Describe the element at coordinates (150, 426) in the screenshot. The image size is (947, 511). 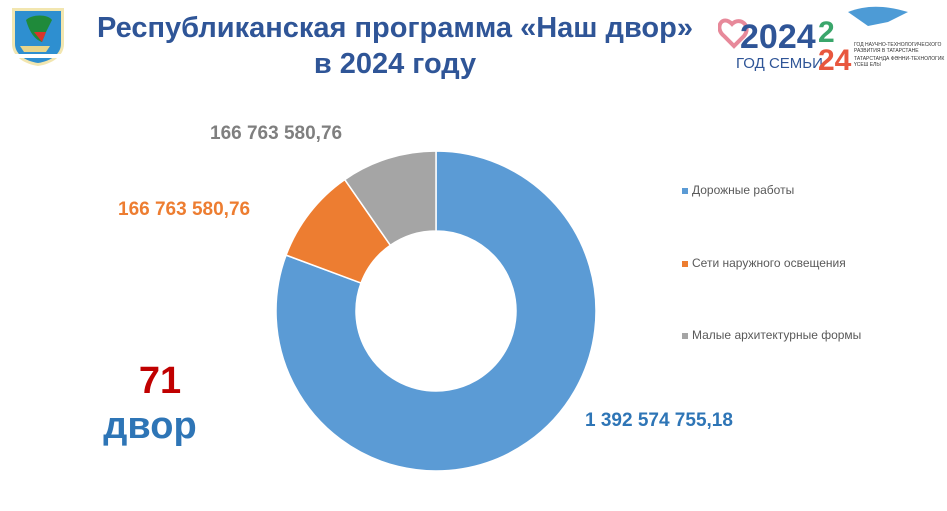
I see `yard-unit: двор` at that location.